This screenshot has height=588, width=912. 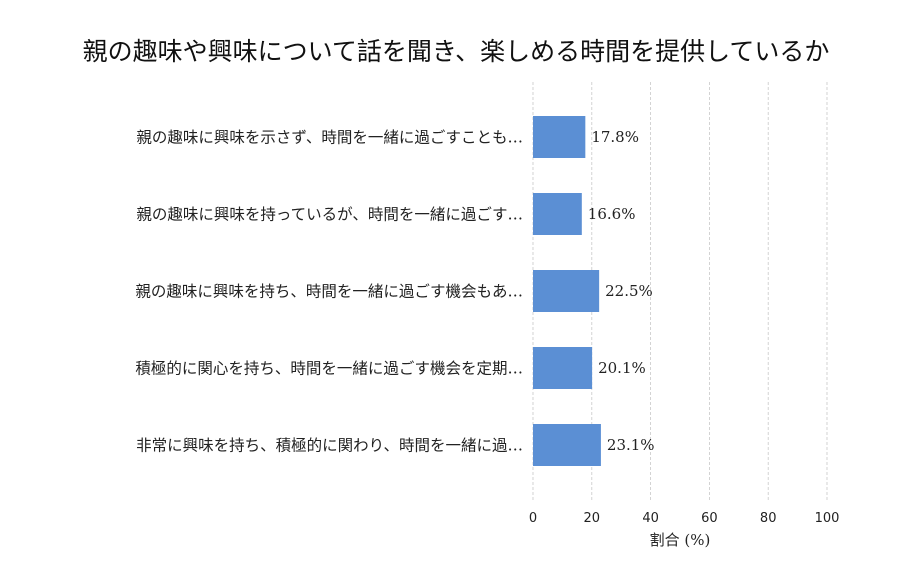 What do you see at coordinates (631, 445) in the screenshot?
I see `data-label: 23.1%` at bounding box center [631, 445].